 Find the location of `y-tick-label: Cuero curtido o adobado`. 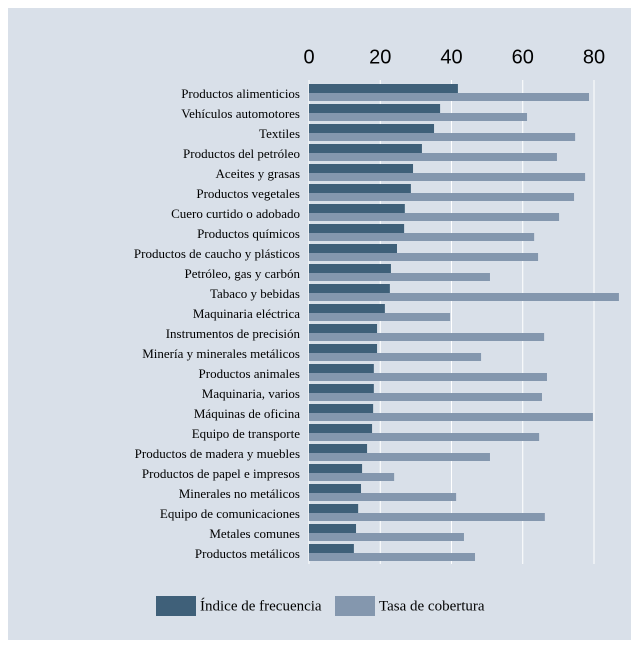

y-tick-label: Cuero curtido o adobado is located at coordinates (235, 213).